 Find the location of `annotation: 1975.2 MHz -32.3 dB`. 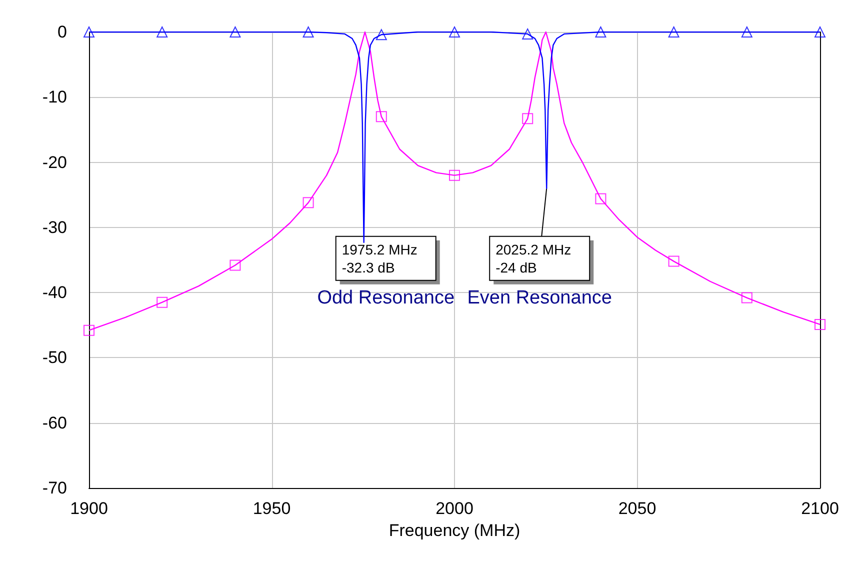

annotation: 1975.2 MHz -32.3 dB is located at coordinates (380, 258).